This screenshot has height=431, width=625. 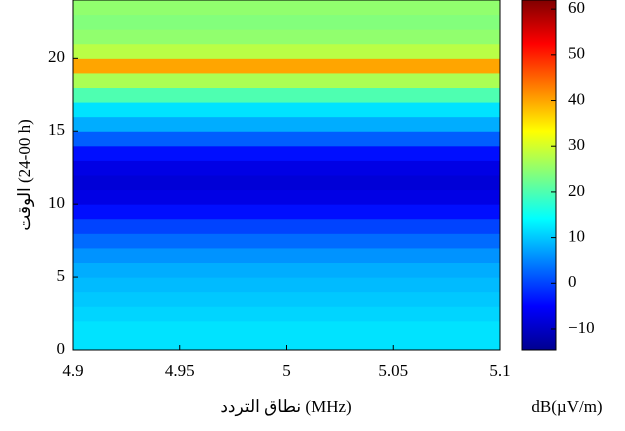 I want to click on x-tick-label: 5.05, so click(x=393, y=370).